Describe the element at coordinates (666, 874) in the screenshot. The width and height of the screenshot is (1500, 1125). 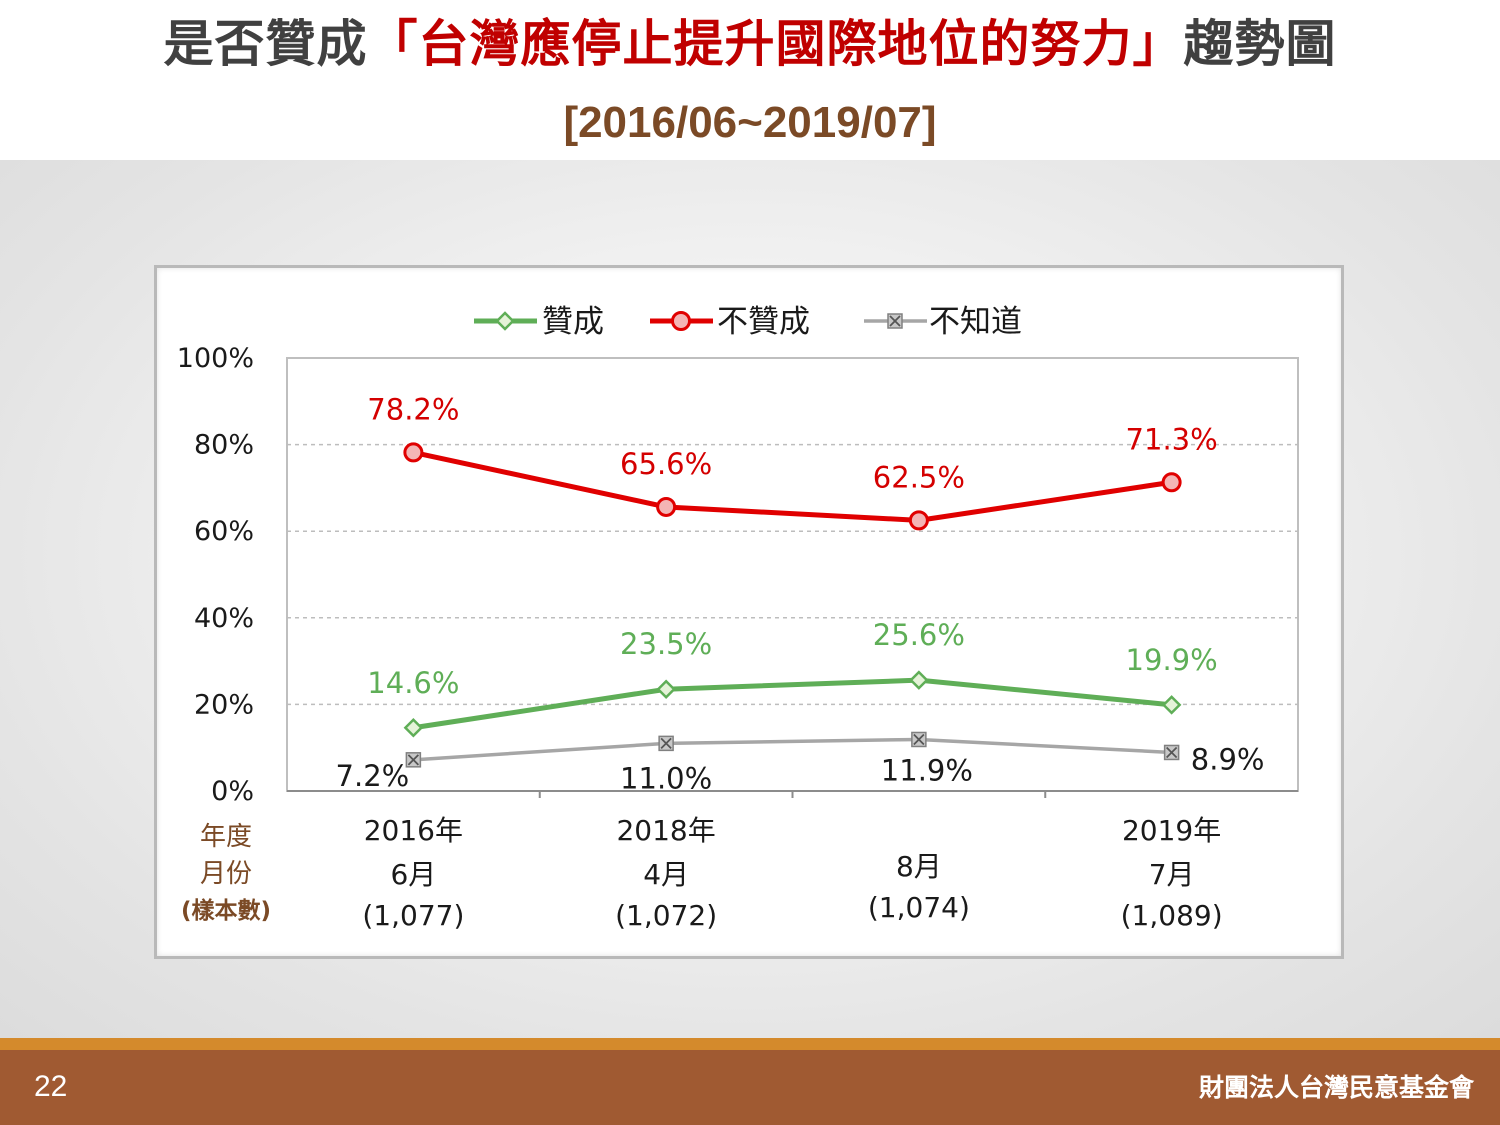
I see `x-tick-label-month: 4月` at that location.